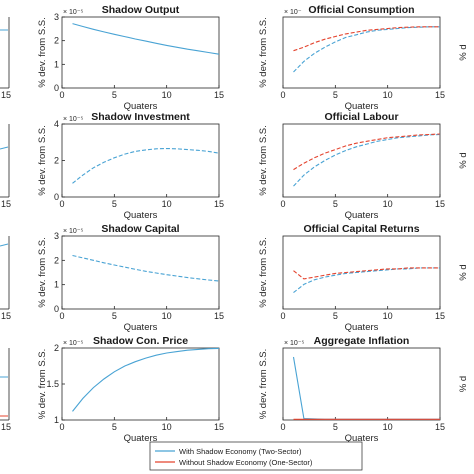 The image size is (474, 474). I want to click on y-tick-label: 1.5, so click(52, 384).